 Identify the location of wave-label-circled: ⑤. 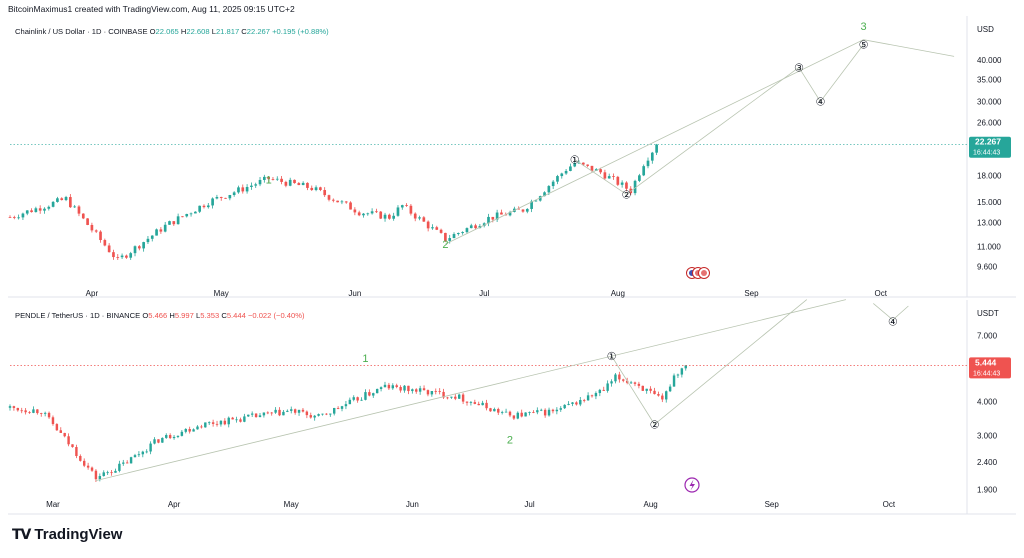
(864, 45).